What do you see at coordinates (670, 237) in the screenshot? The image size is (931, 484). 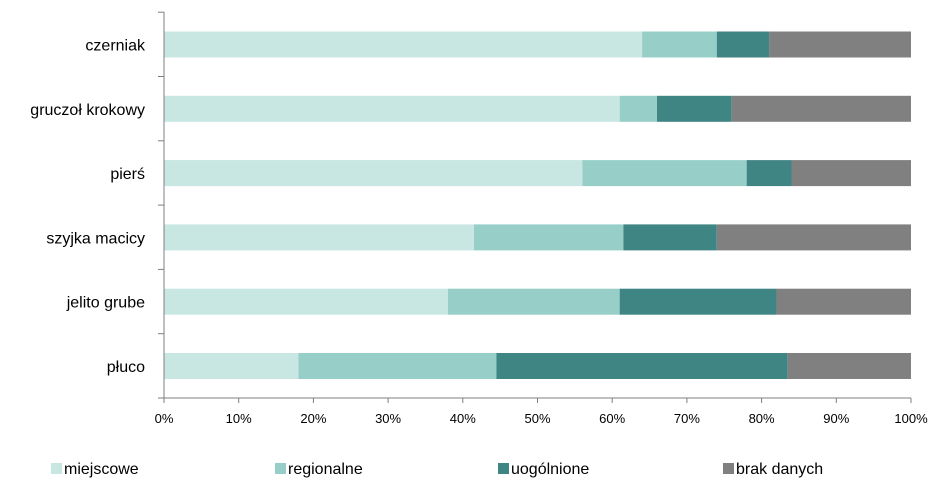 I see `bar-uogólnione-2` at bounding box center [670, 237].